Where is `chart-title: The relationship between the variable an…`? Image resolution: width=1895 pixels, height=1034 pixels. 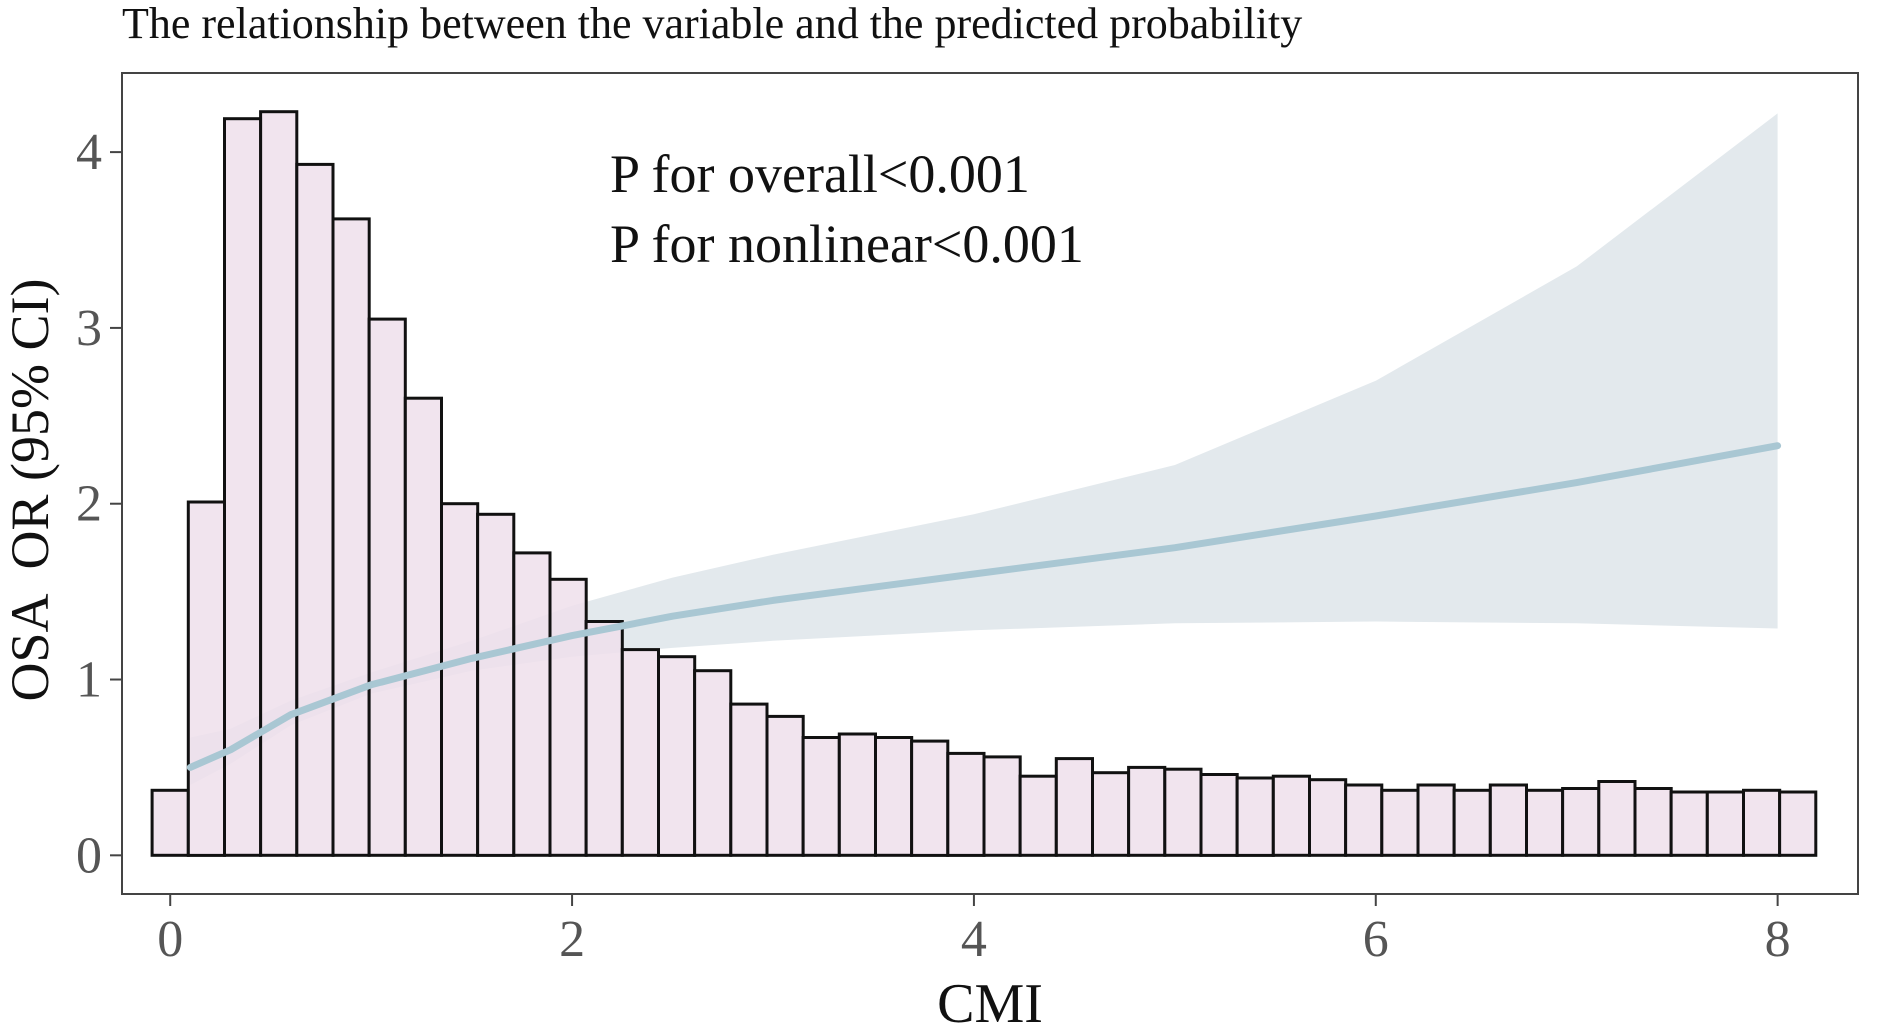
chart-title: The relationship between the variable an… is located at coordinates (712, 24).